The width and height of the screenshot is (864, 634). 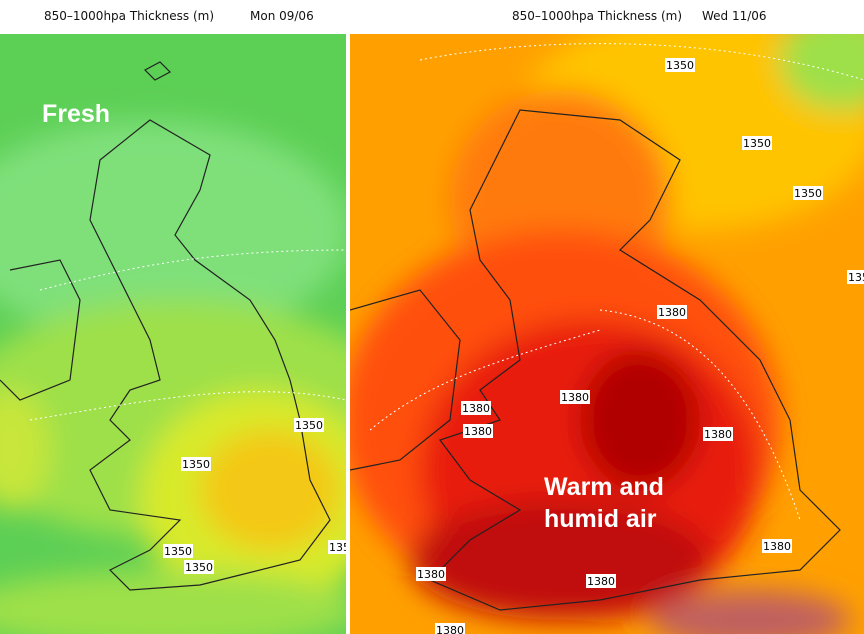 I want to click on map-date: Wed 11/06, so click(x=734, y=16).